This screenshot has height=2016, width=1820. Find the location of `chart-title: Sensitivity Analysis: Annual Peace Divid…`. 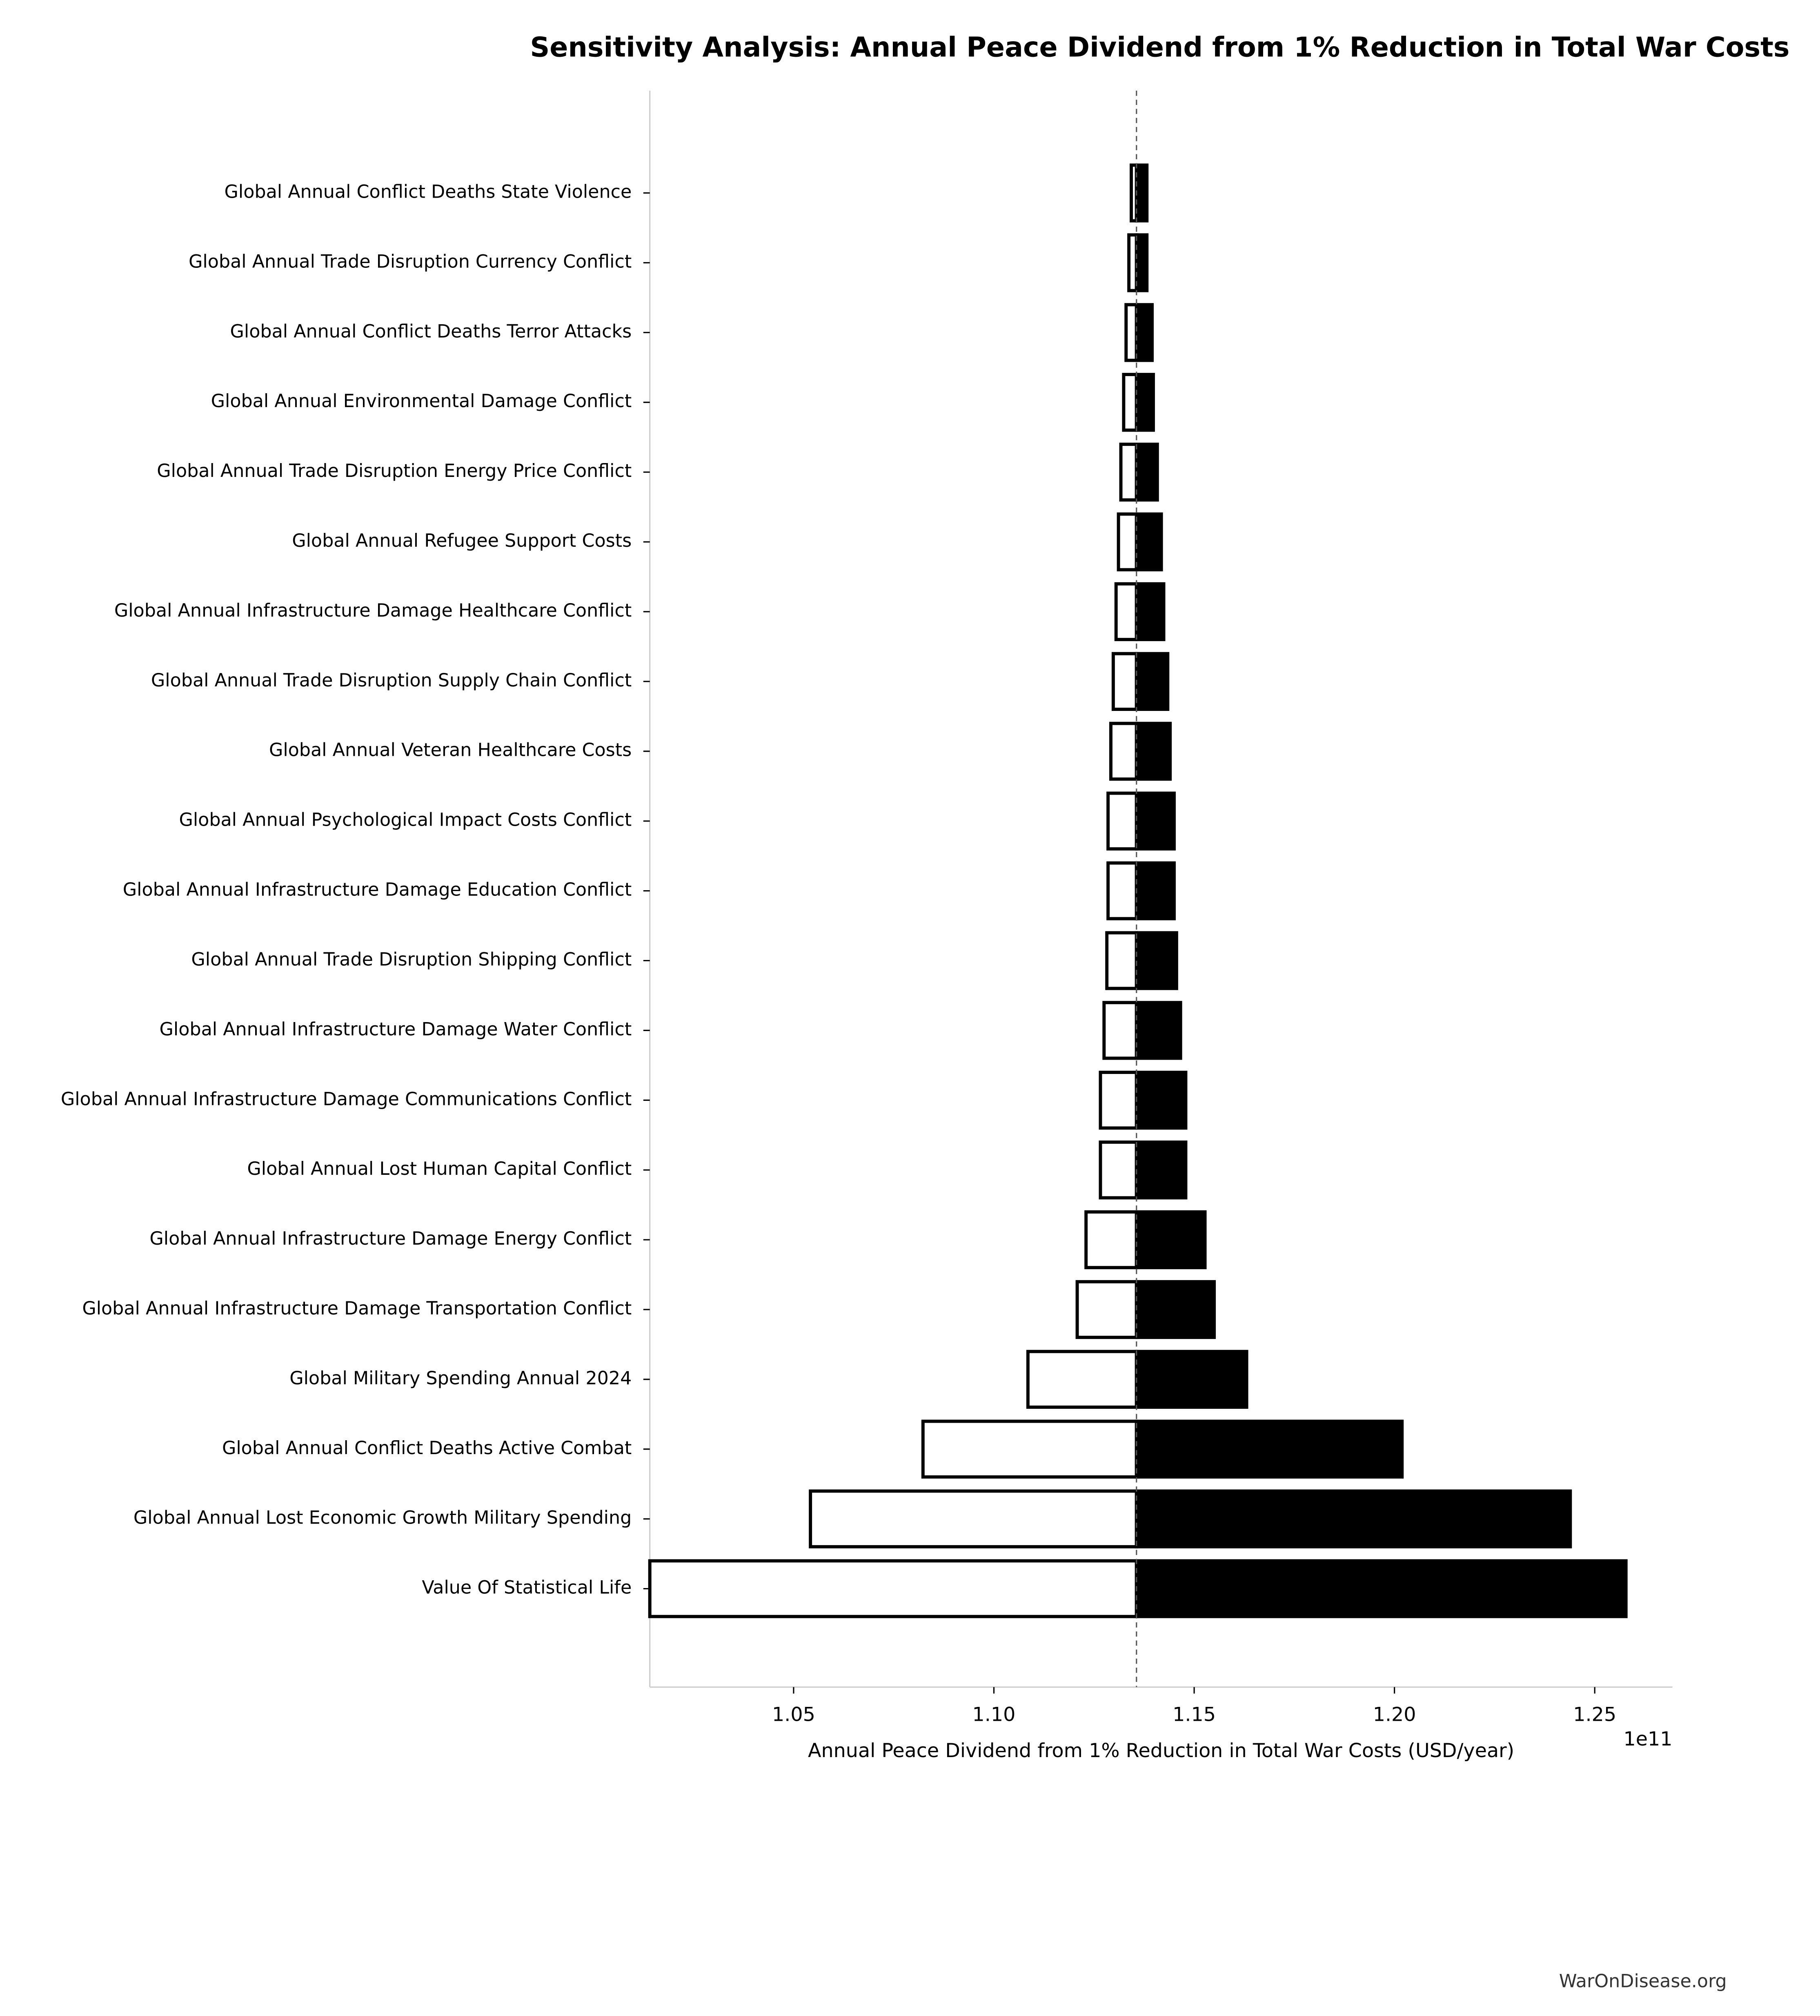

chart-title: Sensitivity Analysis: Annual Peace Divid… is located at coordinates (1160, 47).